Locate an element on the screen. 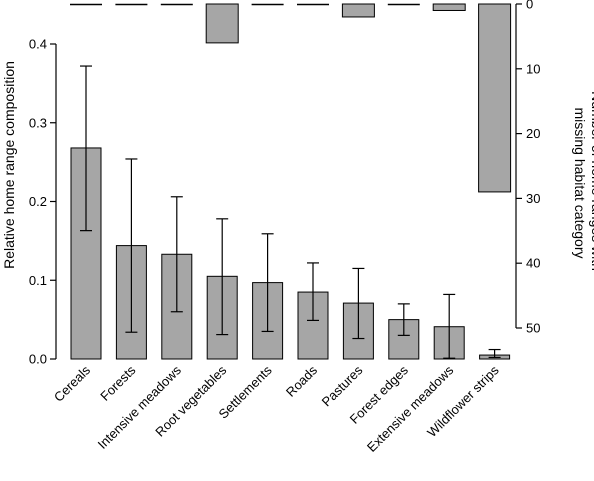 This screenshot has width=594, height=481. left-axis: 0.0 0.1 0.2 0.3 0.4 is located at coordinates (43, 202).